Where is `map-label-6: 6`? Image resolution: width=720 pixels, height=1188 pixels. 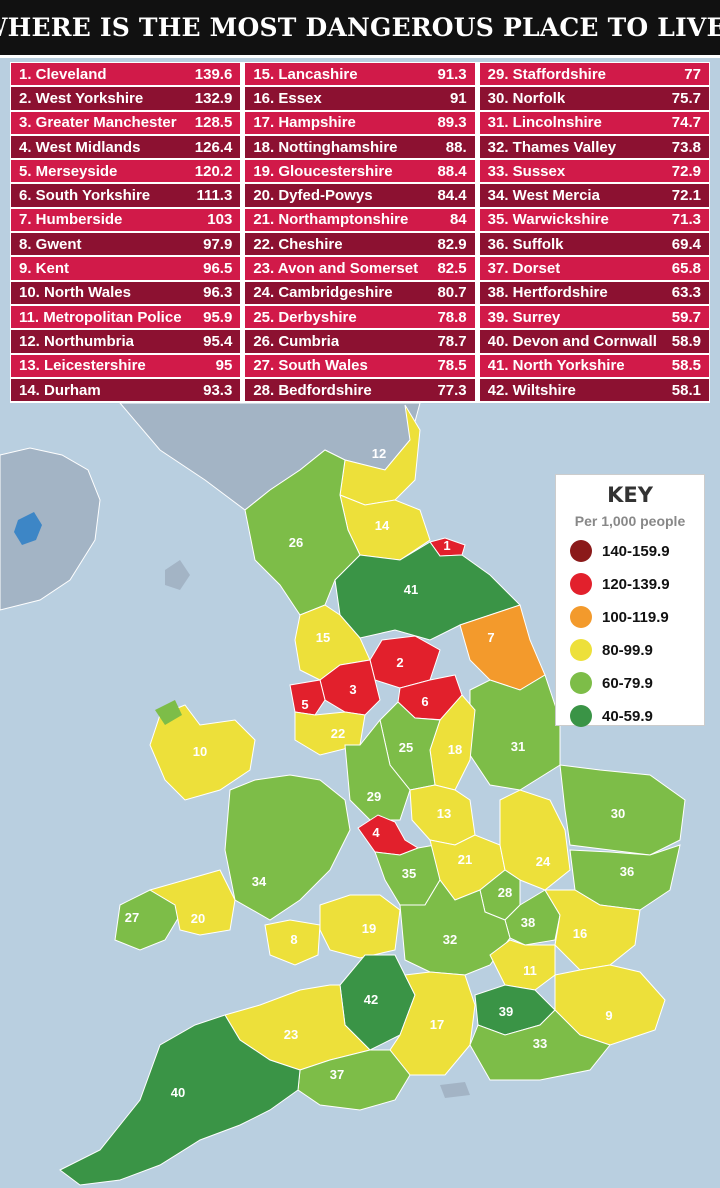 map-label-6: 6 is located at coordinates (424, 701).